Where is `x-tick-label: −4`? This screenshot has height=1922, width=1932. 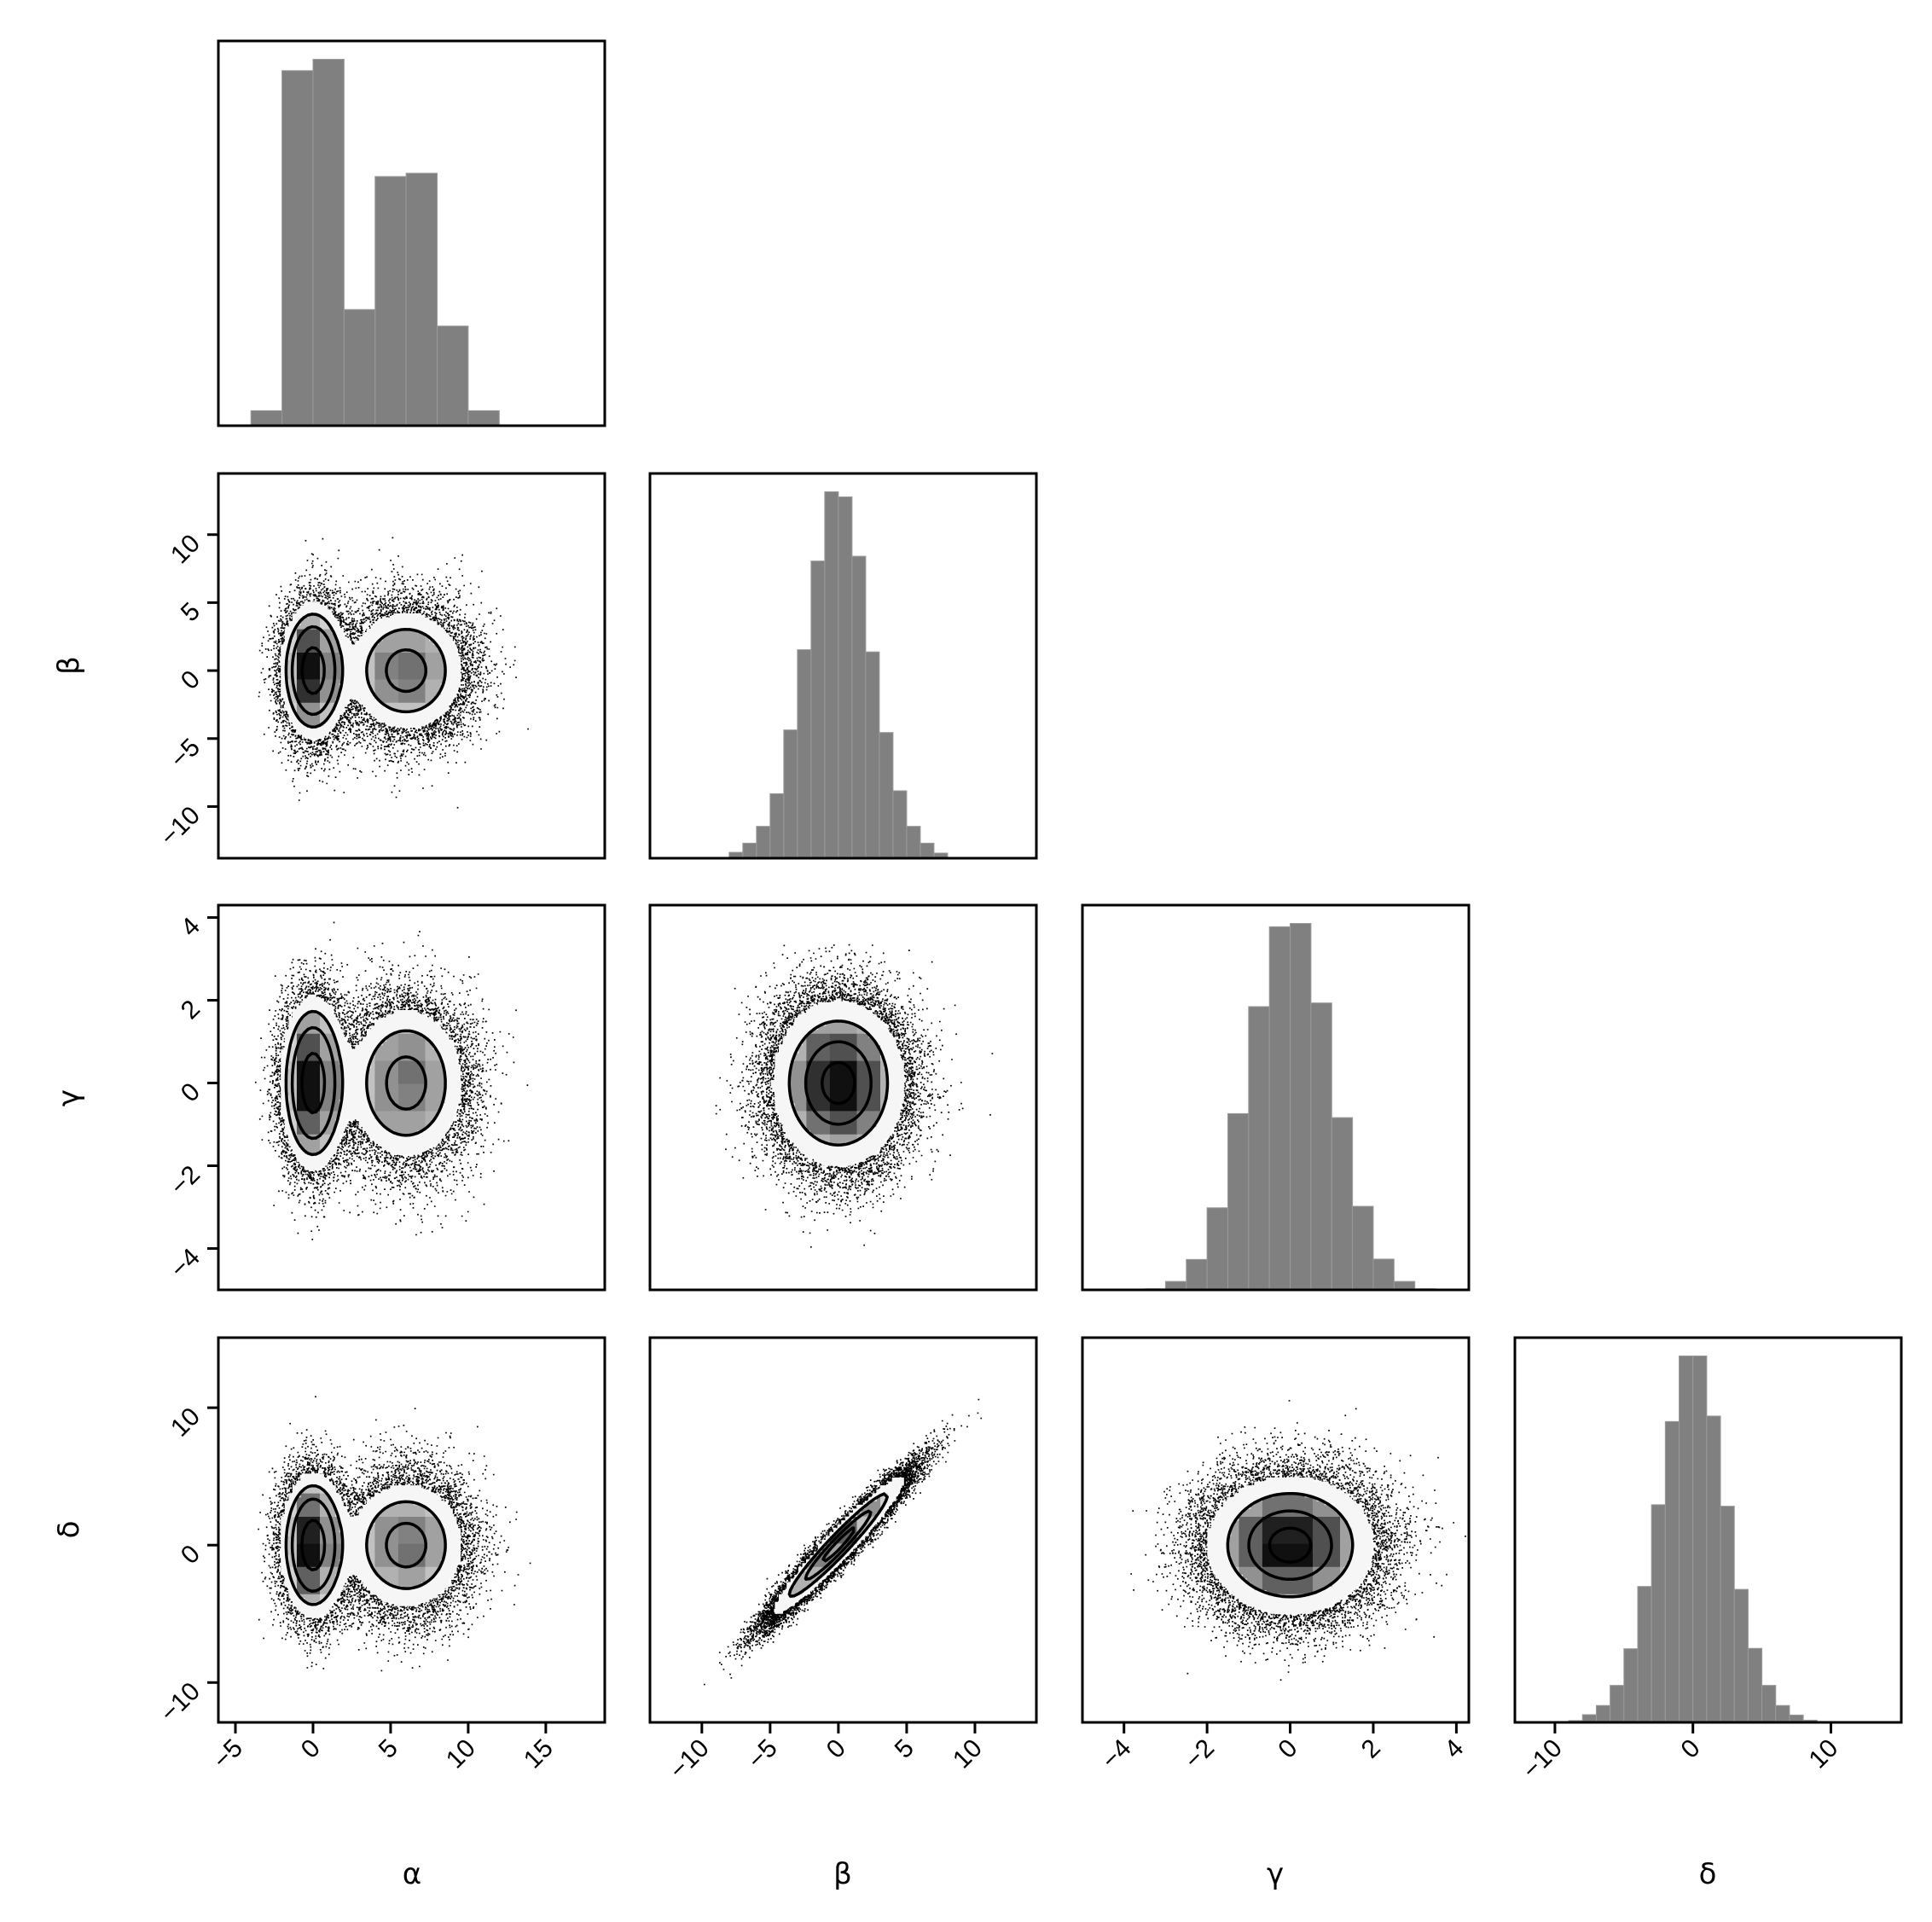
x-tick-label: −4 is located at coordinates (1116, 1754).